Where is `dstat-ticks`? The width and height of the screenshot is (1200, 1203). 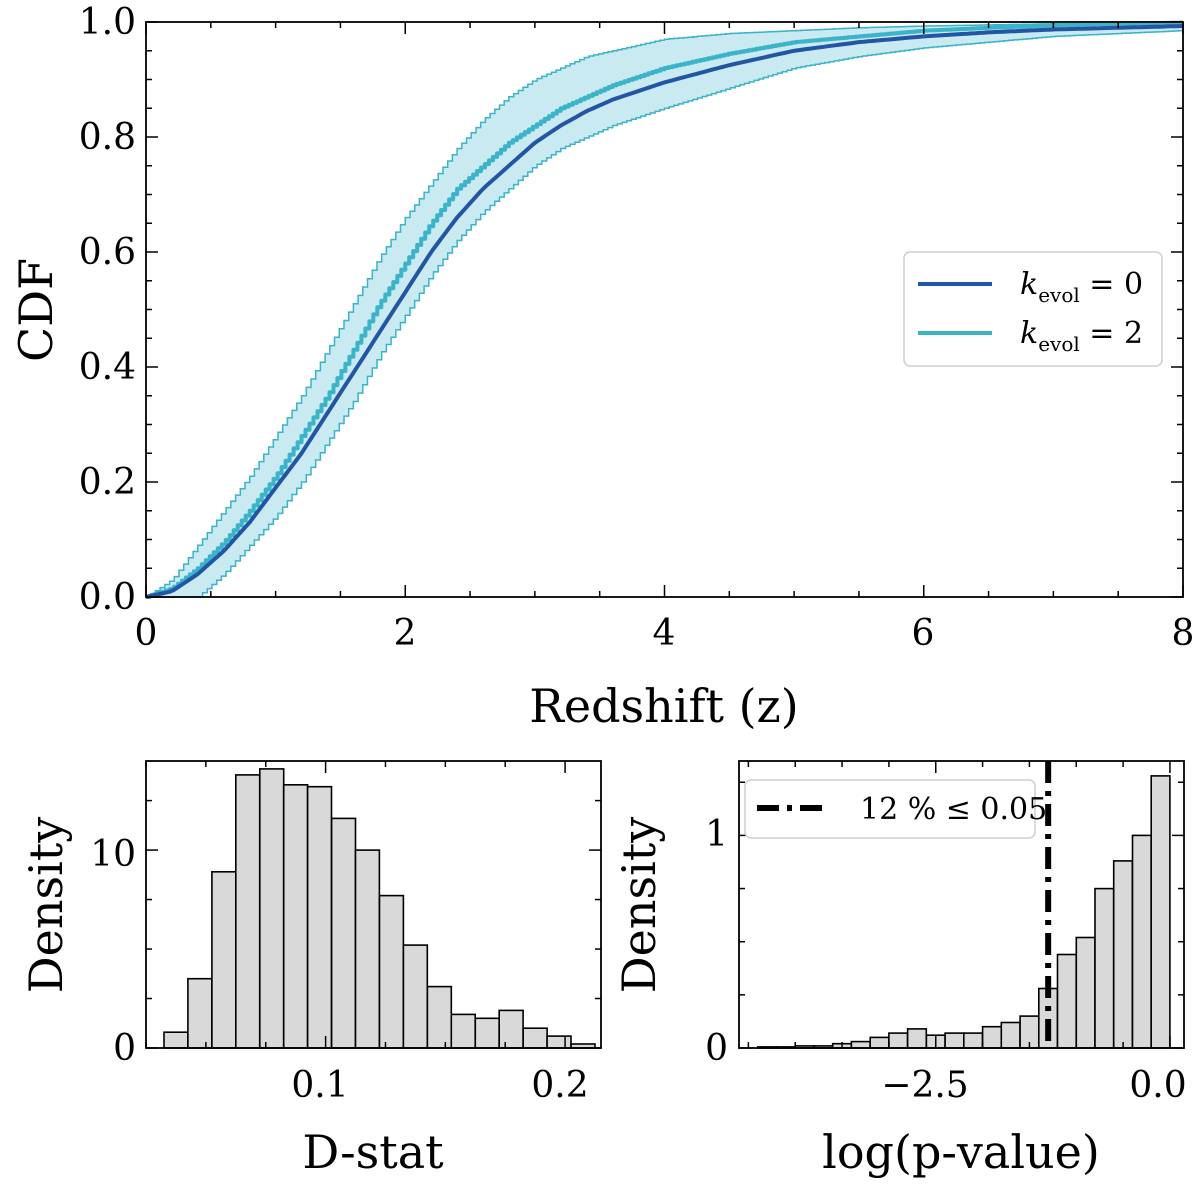 dstat-ticks is located at coordinates (373, 905).